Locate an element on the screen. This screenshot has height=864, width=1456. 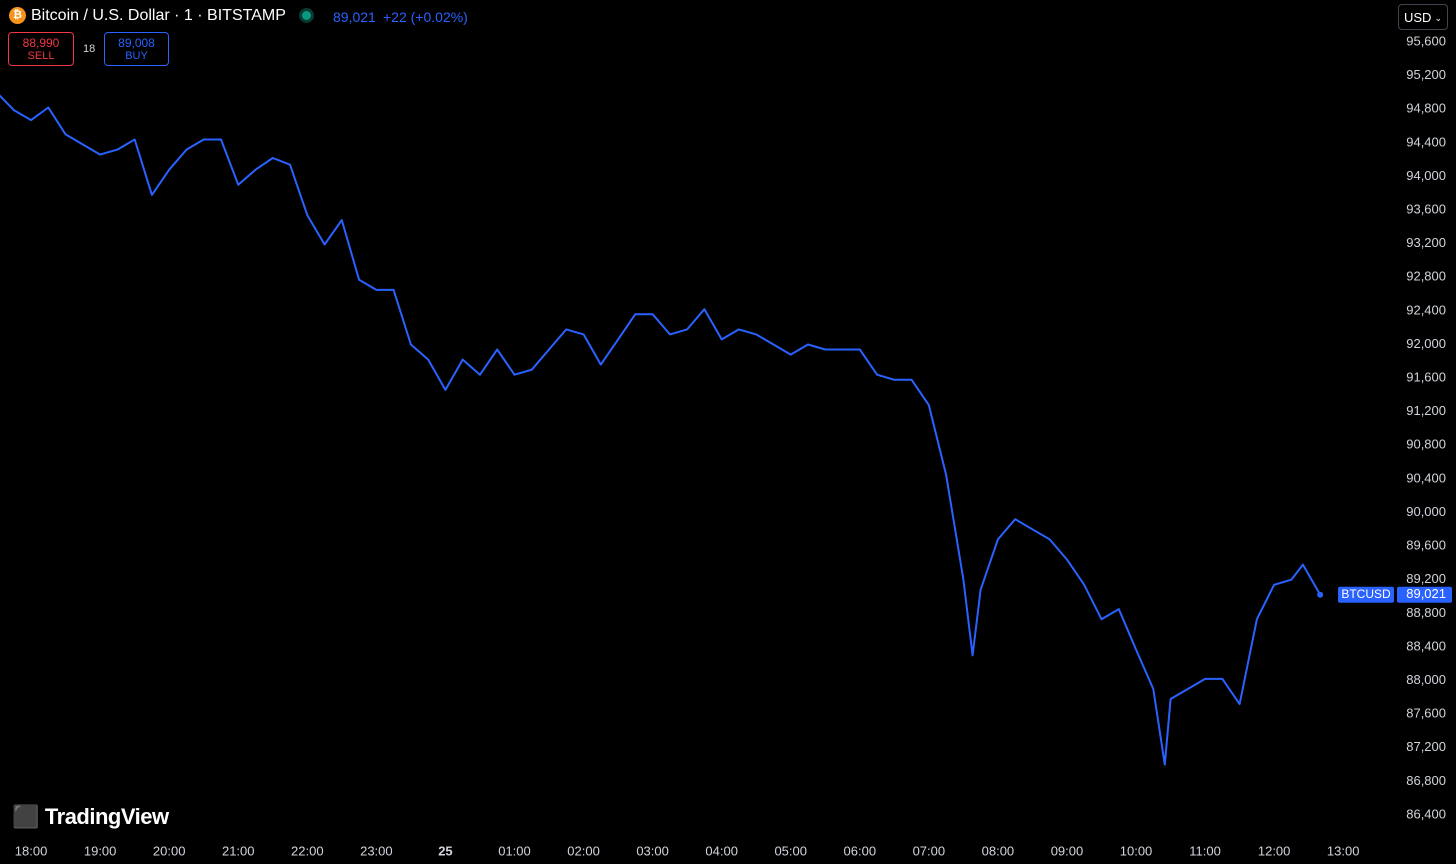
y-tick-label: 88,400 is located at coordinates (1426, 645).